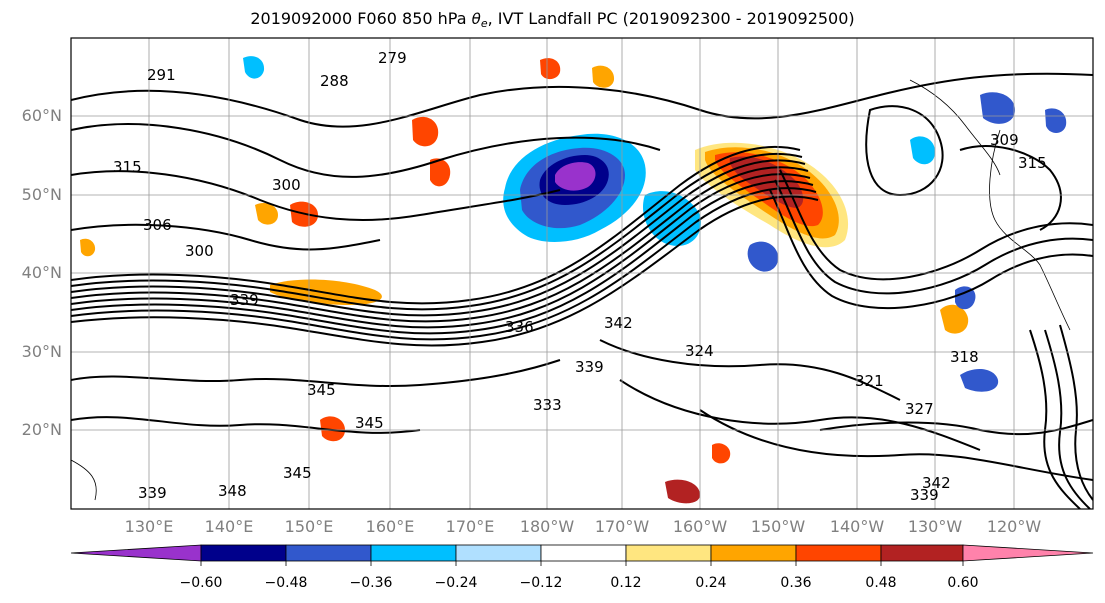  Describe the element at coordinates (201, 583) in the screenshot. I see `colorbar-tick-label: −0.60` at that location.